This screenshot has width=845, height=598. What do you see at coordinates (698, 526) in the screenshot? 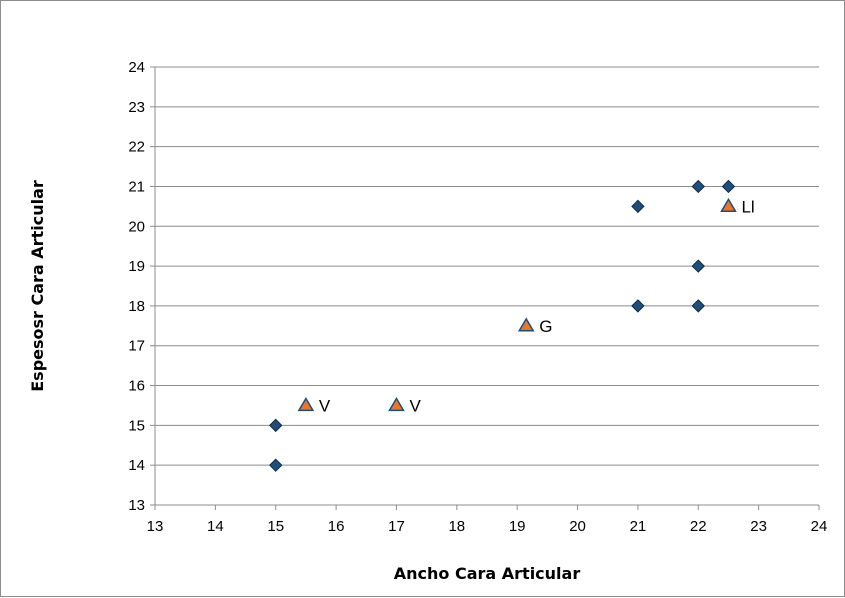
I see `x-tick-label: 22` at bounding box center [698, 526].